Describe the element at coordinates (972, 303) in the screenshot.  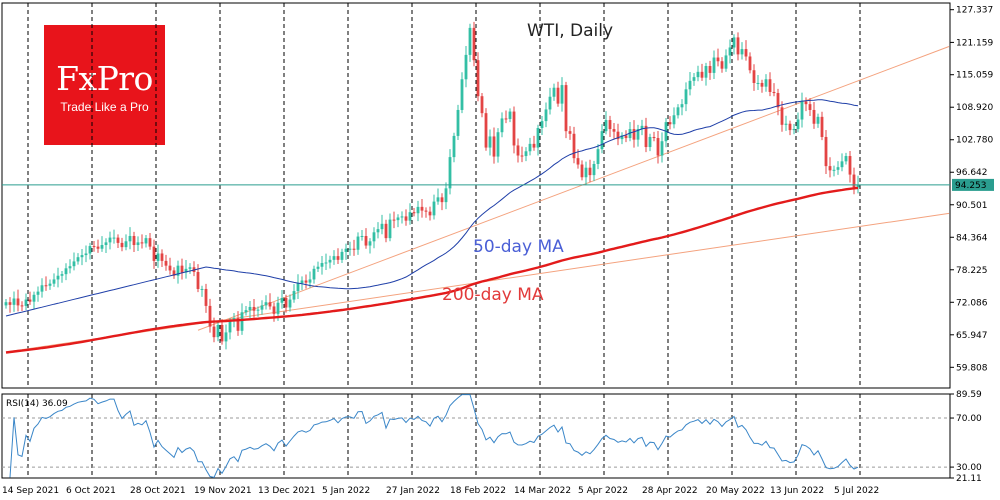
I see `price-tick-label: 72.086` at that location.